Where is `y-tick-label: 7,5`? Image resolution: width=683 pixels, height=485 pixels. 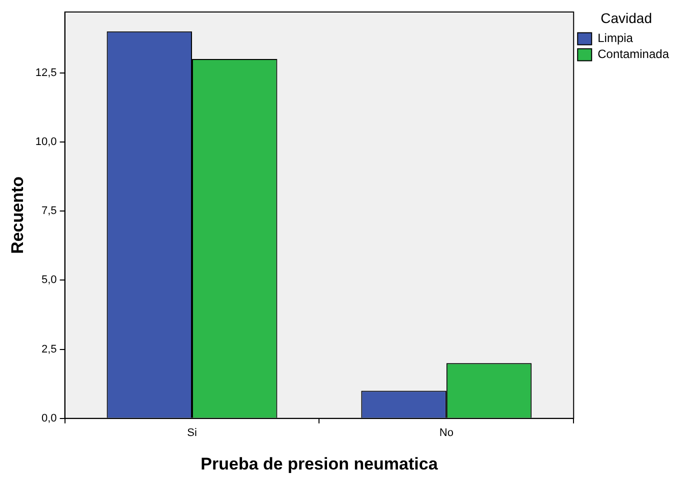 y-tick-label: 7,5 is located at coordinates (49, 211).